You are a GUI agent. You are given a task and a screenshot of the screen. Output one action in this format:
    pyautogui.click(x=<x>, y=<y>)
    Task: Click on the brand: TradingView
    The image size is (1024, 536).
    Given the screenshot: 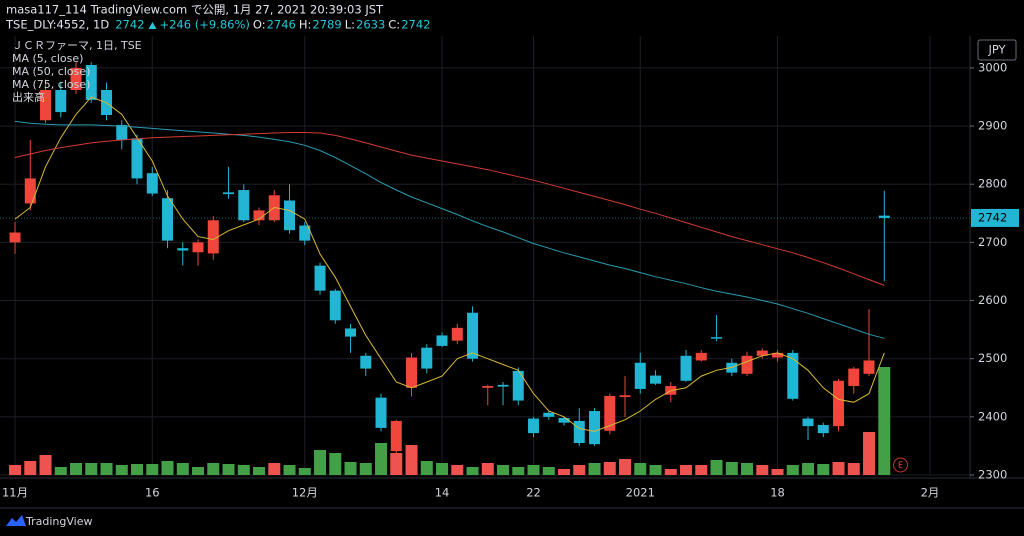 What is the action you would take?
    pyautogui.click(x=49, y=521)
    